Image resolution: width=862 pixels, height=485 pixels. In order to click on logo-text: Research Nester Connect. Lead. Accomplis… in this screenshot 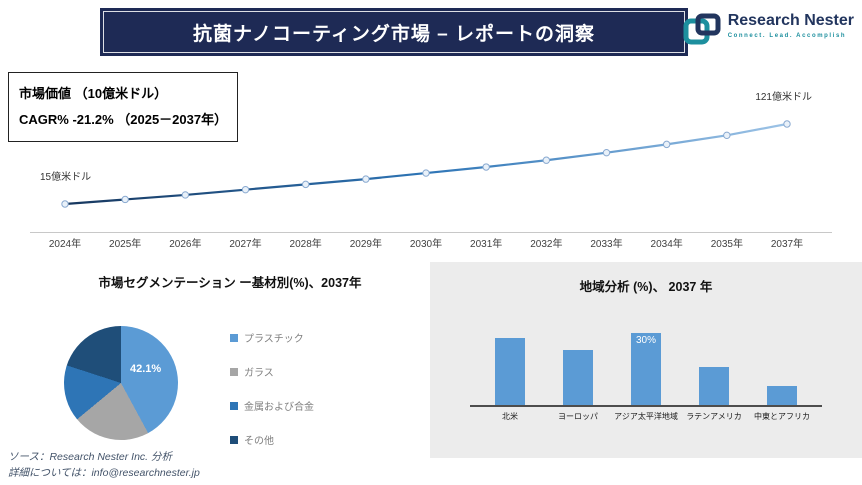, I will do `click(791, 25)`.